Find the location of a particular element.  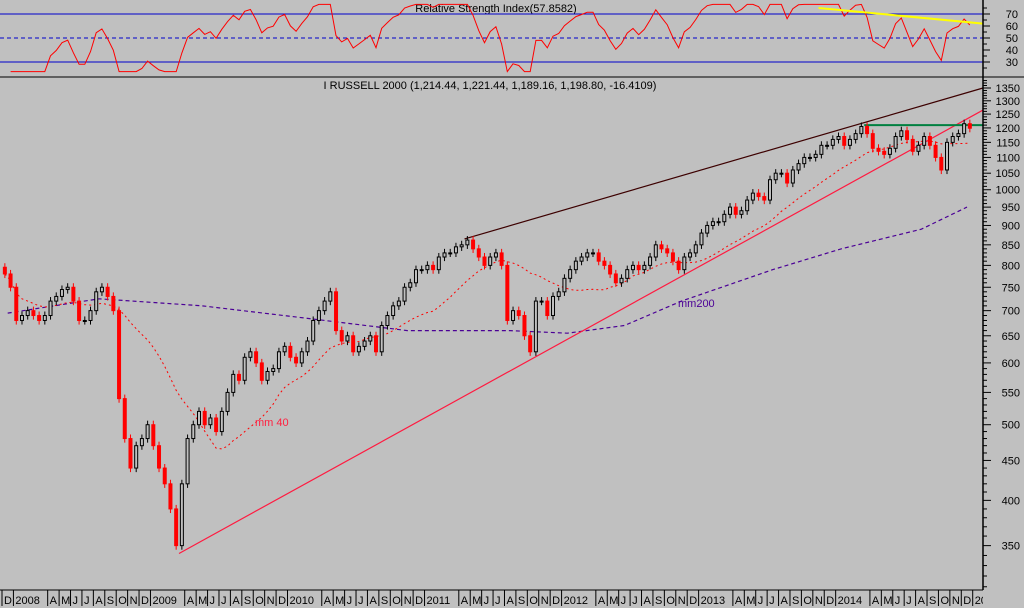

price-tick-label: 1350 is located at coordinates (1008, 89).